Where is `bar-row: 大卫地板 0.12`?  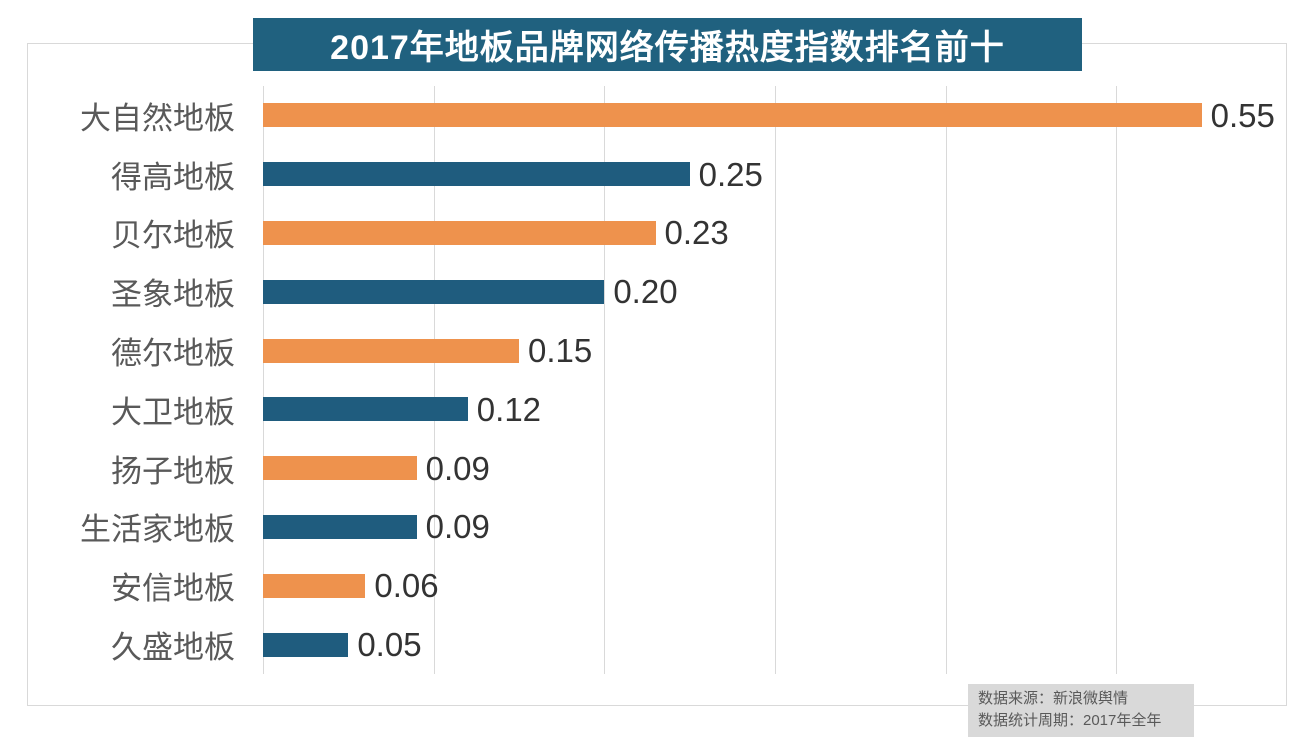
bar-row: 大卫地板 0.12 is located at coordinates (657, 409).